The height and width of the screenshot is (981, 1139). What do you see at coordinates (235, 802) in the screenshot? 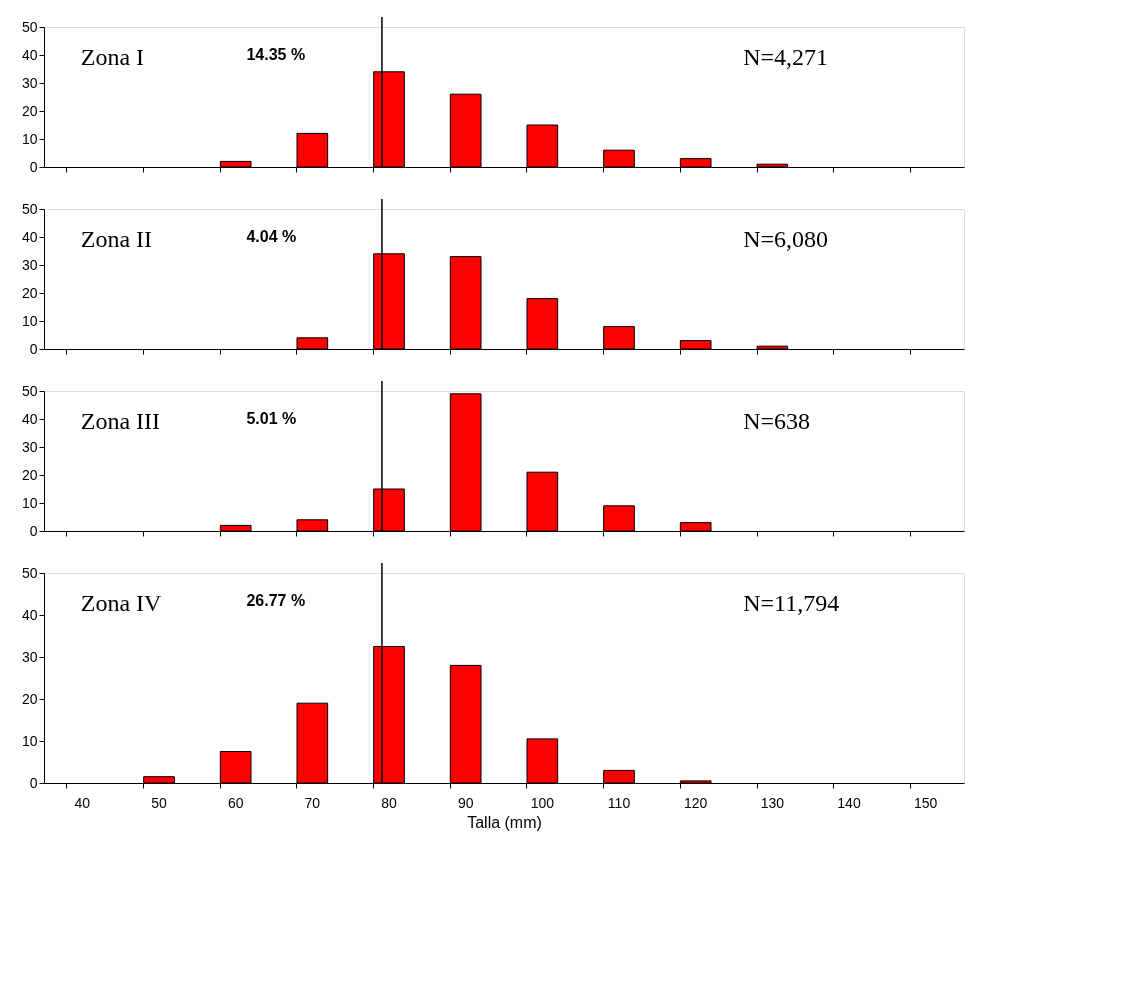
I see `x-tick-label: 60` at bounding box center [235, 802].